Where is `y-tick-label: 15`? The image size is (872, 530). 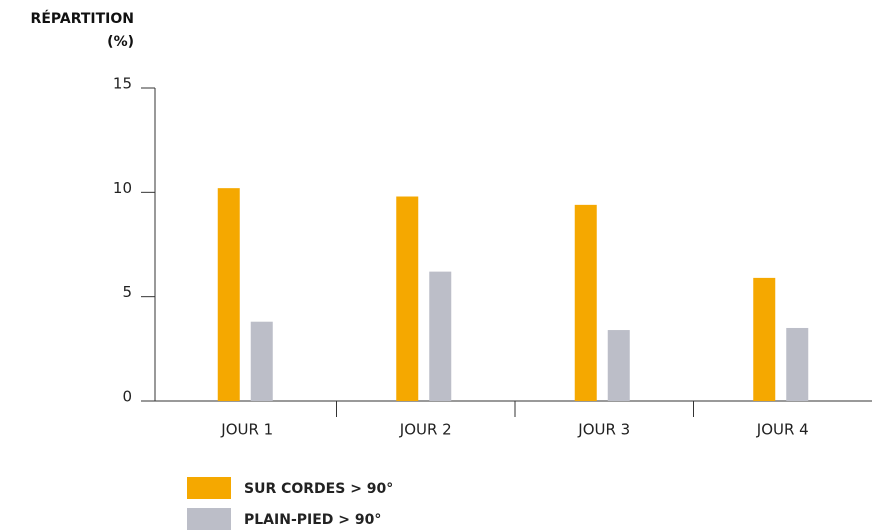 y-tick-label: 15 is located at coordinates (122, 84).